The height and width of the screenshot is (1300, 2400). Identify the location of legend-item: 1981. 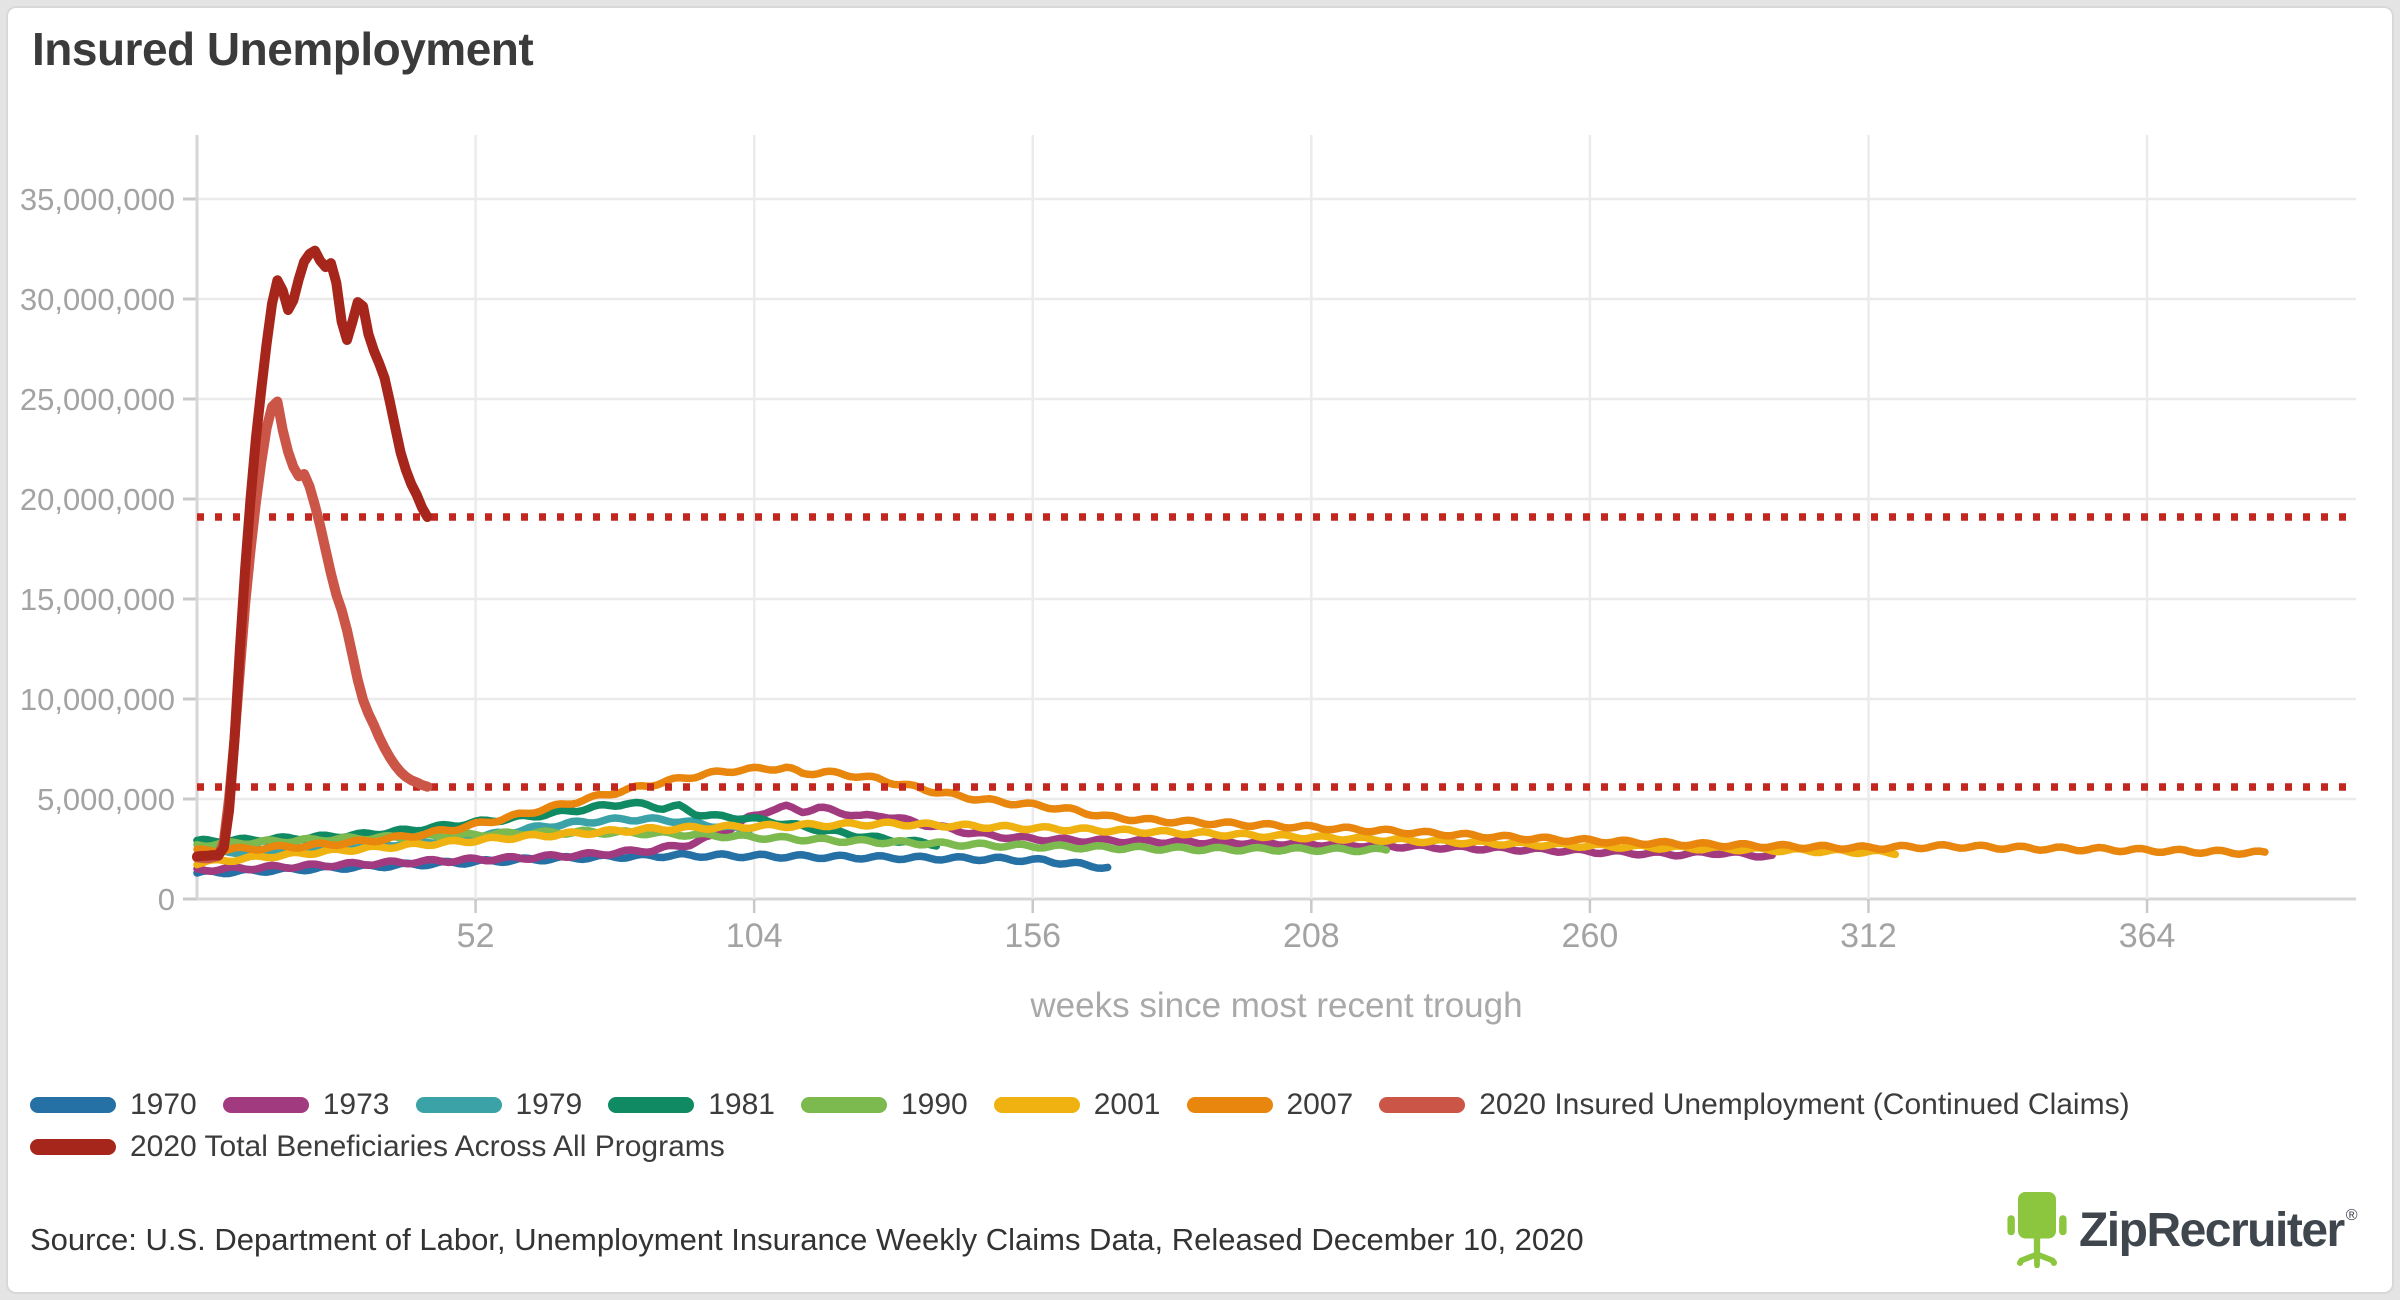
(691, 1105).